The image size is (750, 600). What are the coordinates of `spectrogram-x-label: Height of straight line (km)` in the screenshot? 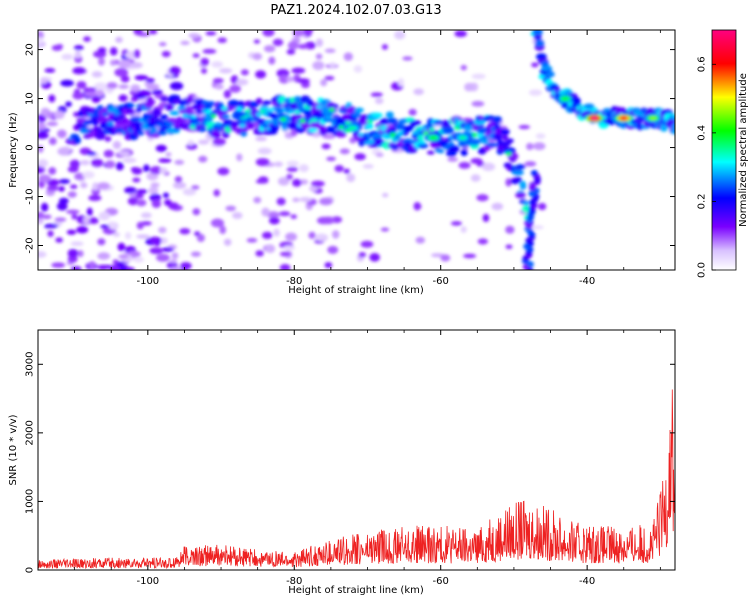 It's located at (356, 290).